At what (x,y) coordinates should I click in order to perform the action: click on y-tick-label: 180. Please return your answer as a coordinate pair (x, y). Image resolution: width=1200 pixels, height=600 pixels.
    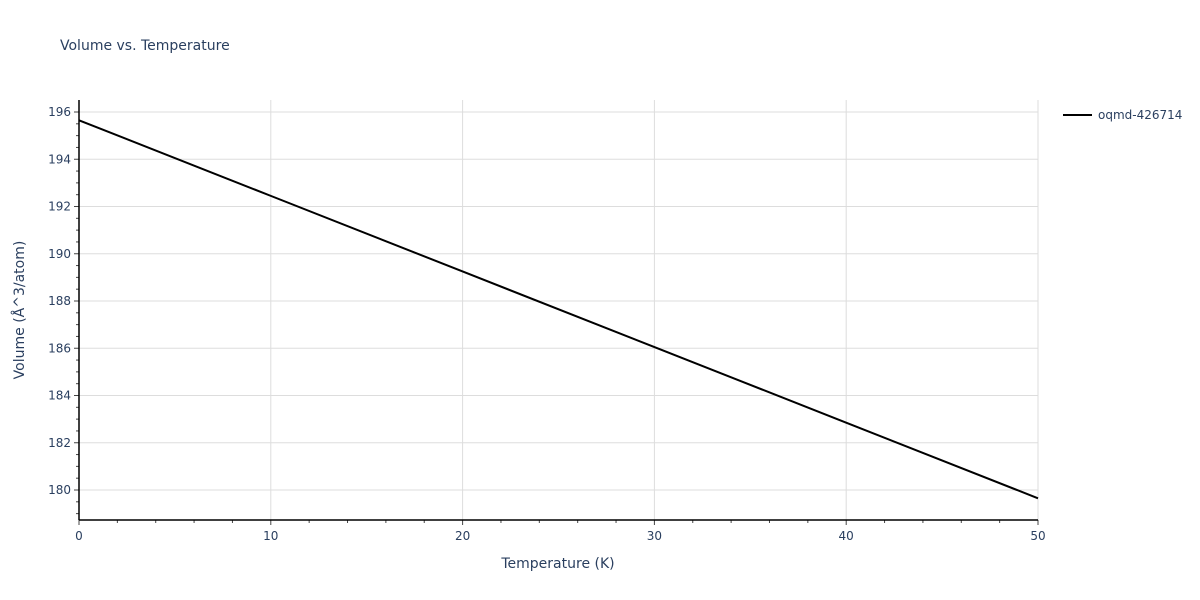
    Looking at the image, I should click on (59, 490).